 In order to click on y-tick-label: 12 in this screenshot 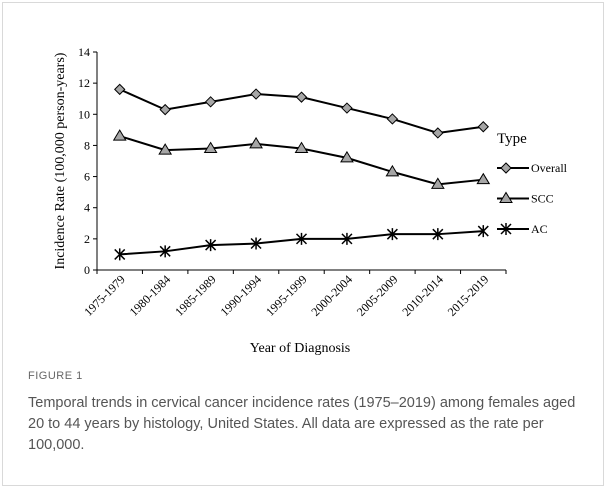, I will do `click(84, 83)`.